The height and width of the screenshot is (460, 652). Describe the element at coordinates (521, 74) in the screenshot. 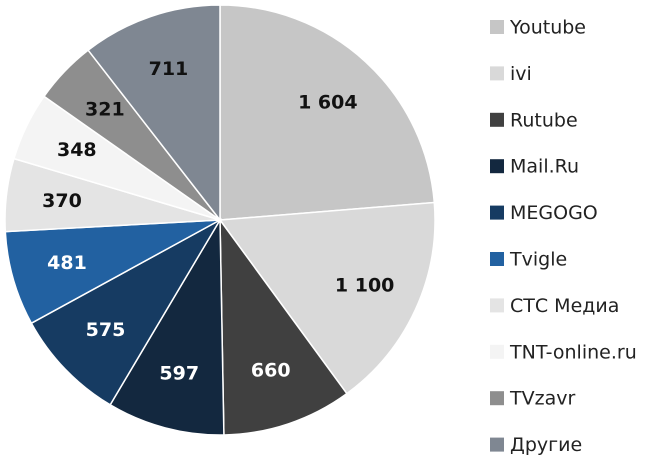

I see `legend-label: ivi` at that location.